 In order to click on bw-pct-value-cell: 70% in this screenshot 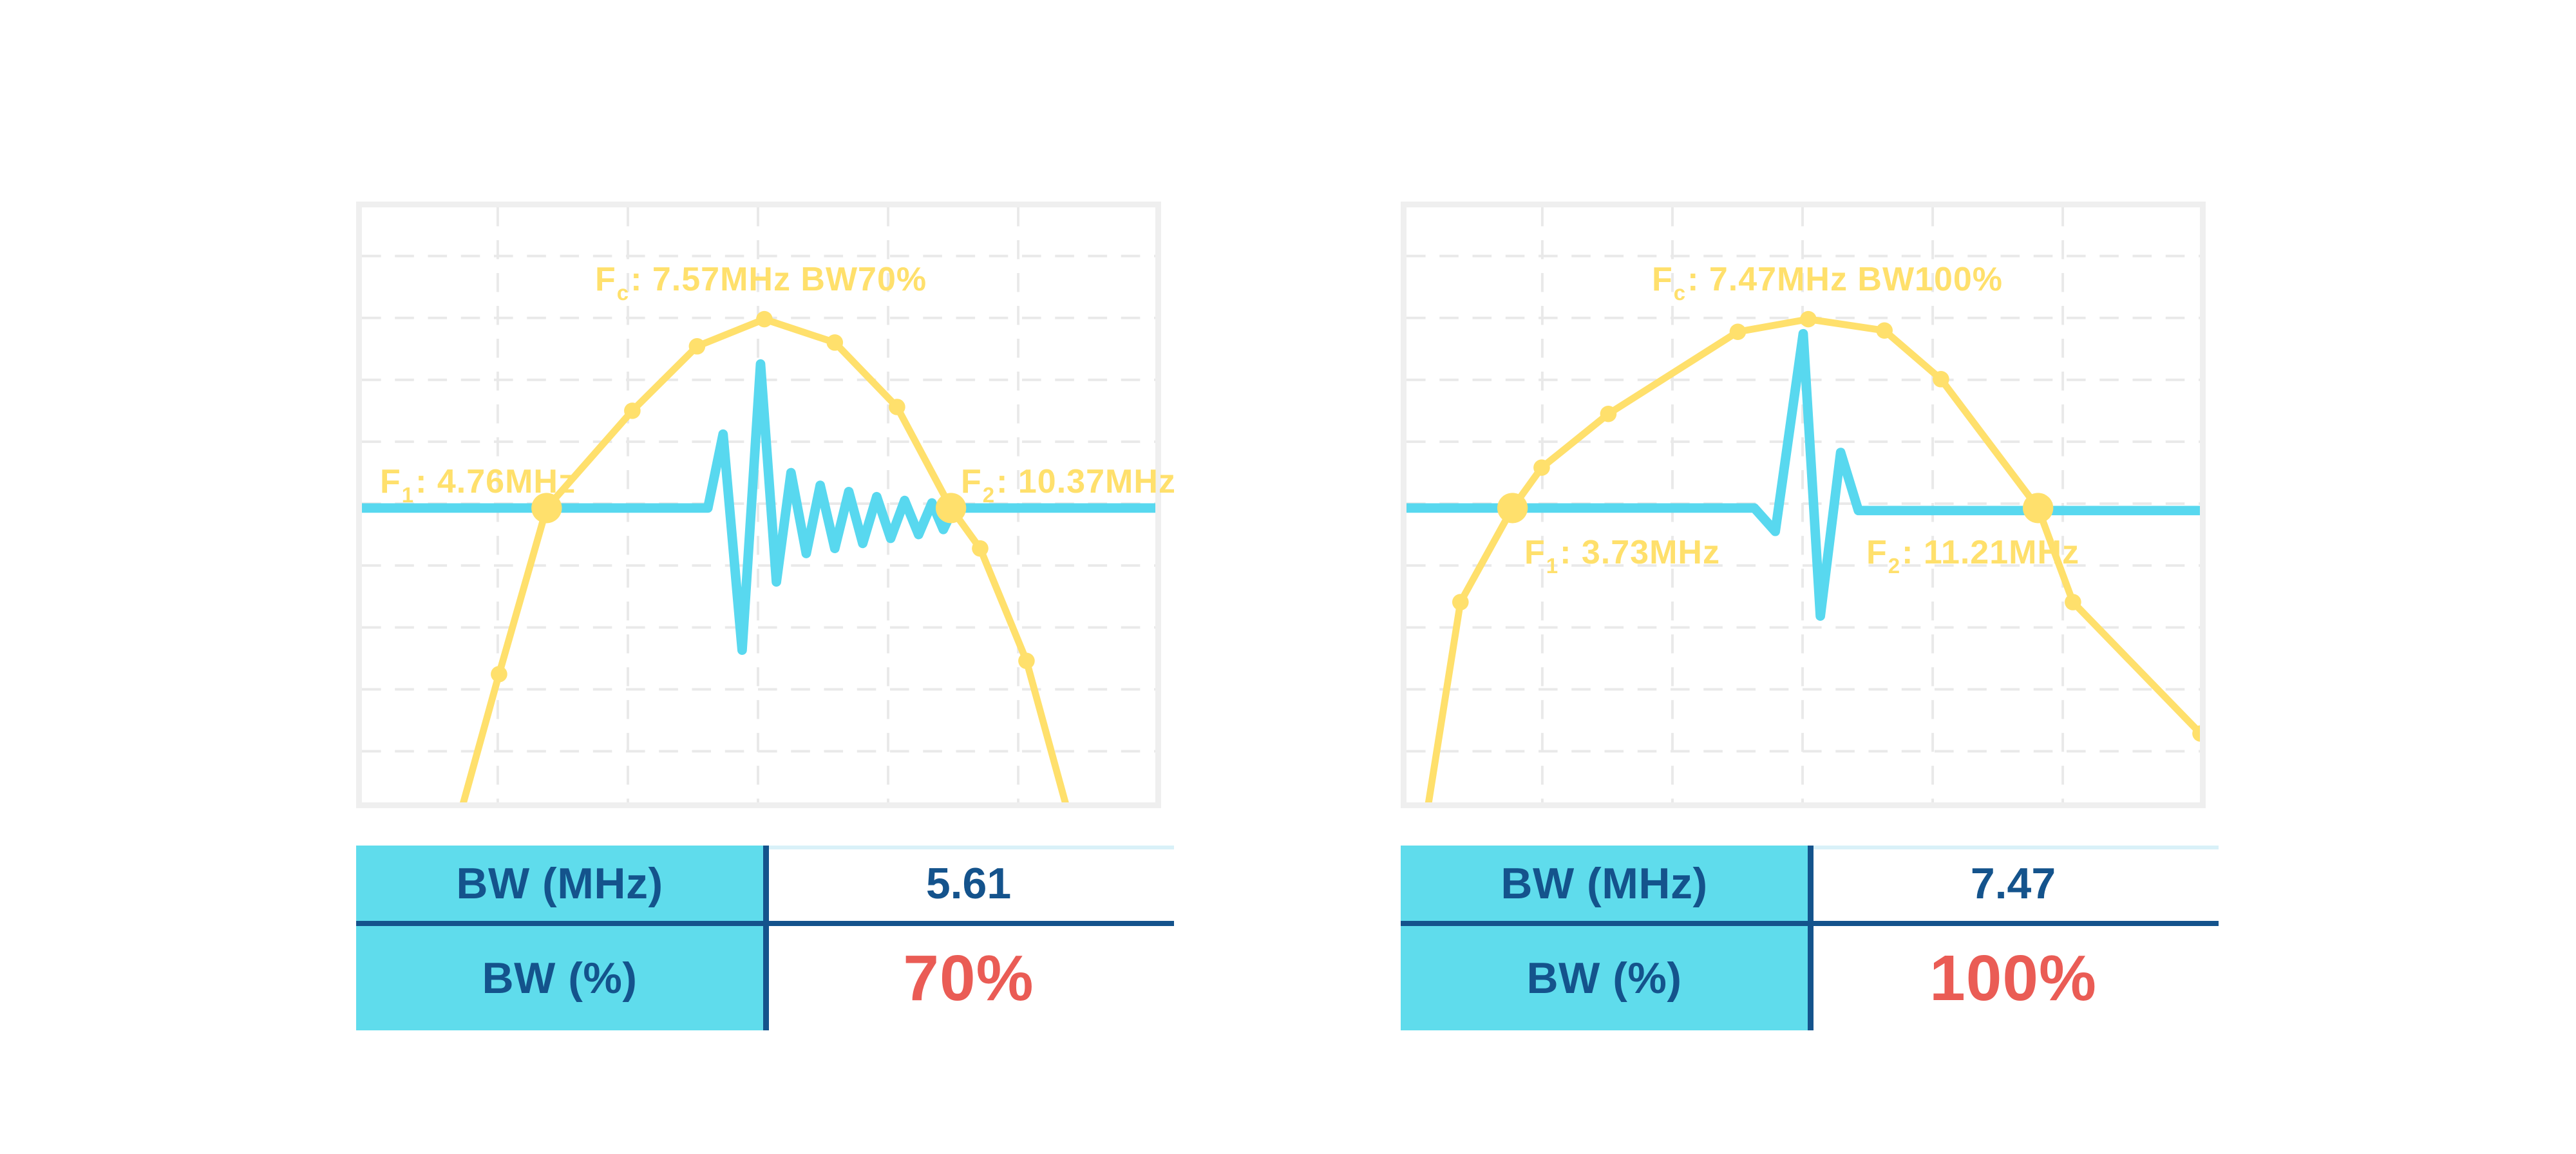, I will do `click(969, 978)`.